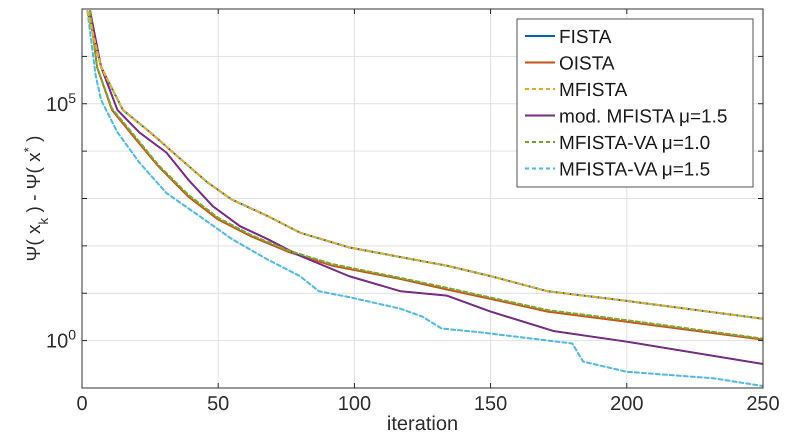 The height and width of the screenshot is (435, 785). I want to click on legend-label: FISTA, so click(585, 37).